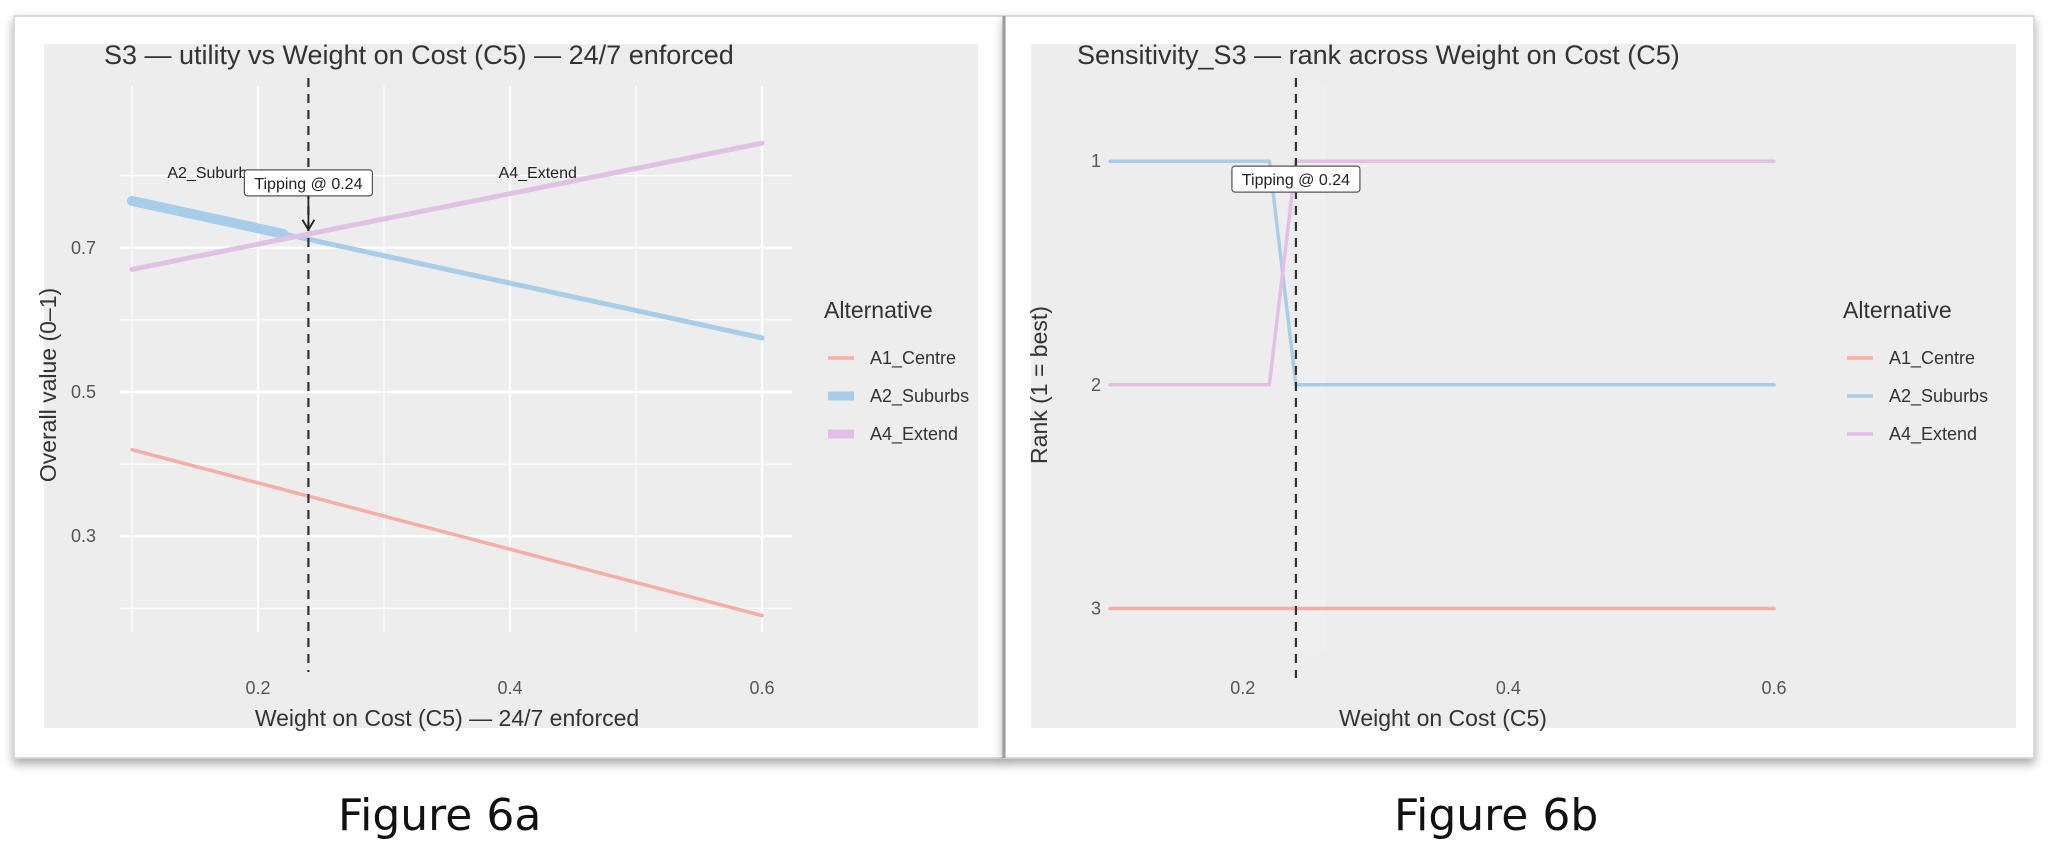 The width and height of the screenshot is (2048, 857). Describe the element at coordinates (1496, 815) in the screenshot. I see `figure-6b-caption: Figure 6b` at that location.